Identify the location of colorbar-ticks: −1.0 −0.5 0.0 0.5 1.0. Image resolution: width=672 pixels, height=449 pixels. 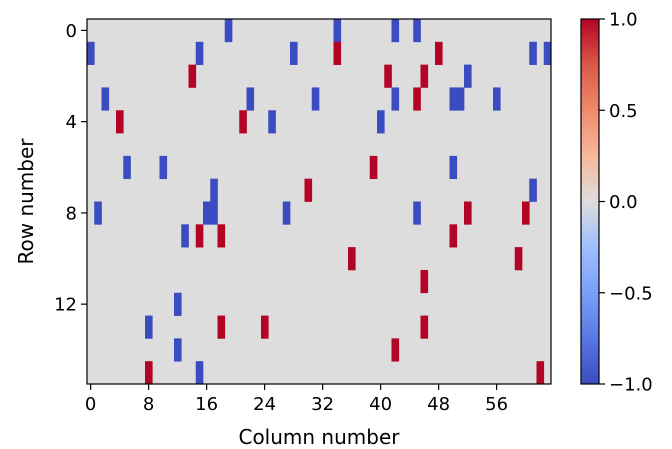
(626, 203).